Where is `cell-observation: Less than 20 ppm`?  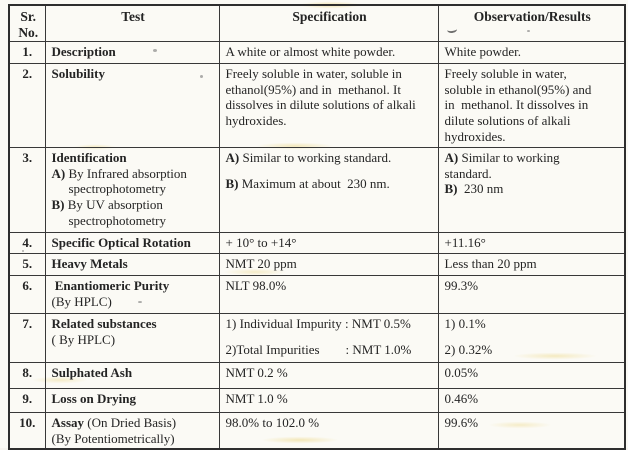 cell-observation: Less than 20 ppm is located at coordinates (531, 265).